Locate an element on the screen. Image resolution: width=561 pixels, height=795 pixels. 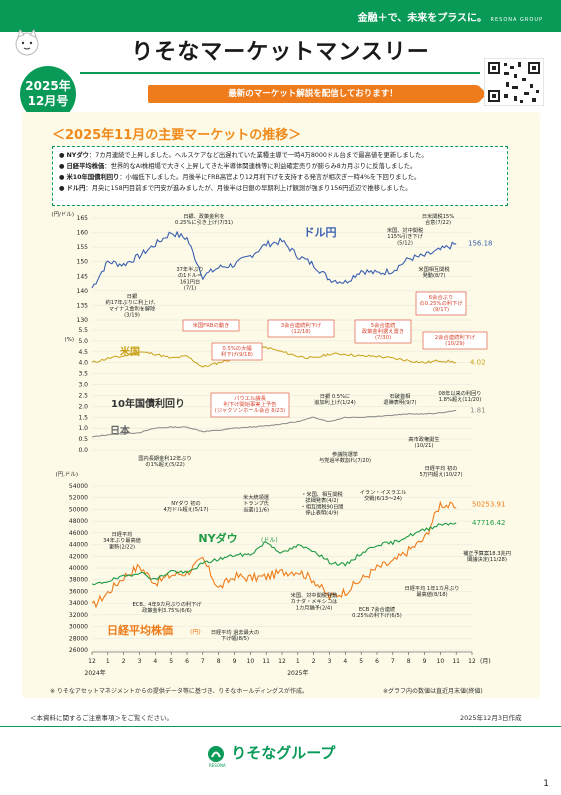
usdjpy-annotation: 米国、対中関税 115%引き下げ(5/12) is located at coordinates (405, 236).